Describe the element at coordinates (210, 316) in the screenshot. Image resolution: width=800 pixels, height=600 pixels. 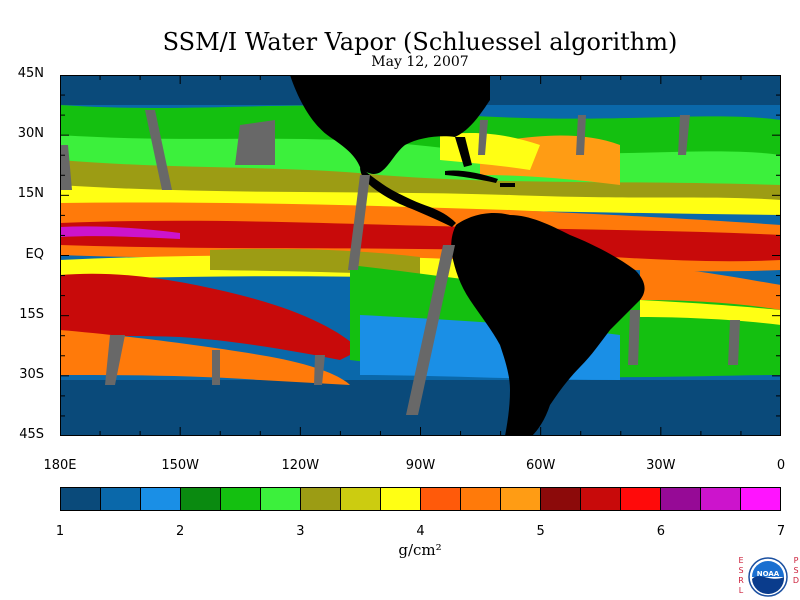
I see `spcz-red` at that location.